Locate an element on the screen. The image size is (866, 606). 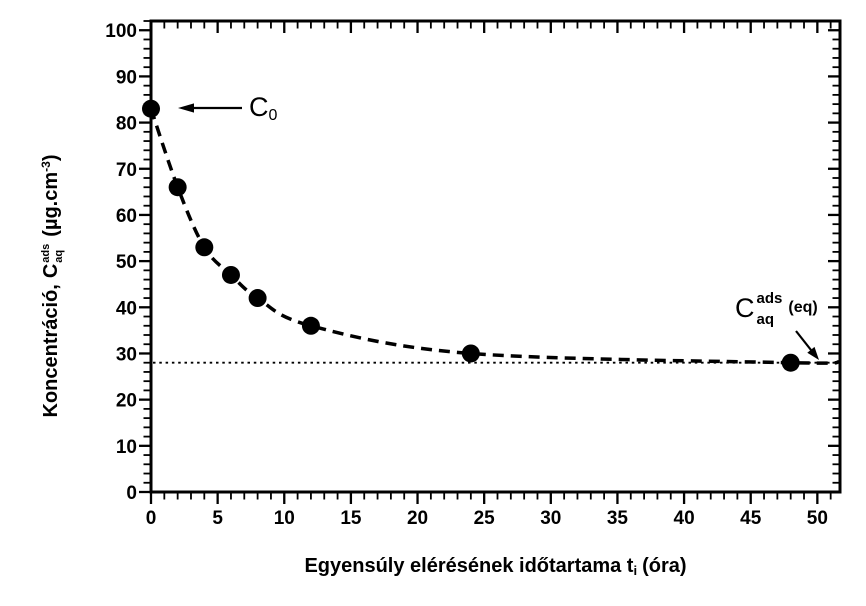
y-axis-unit: (µg.cm-3) is located at coordinates (50, 195).